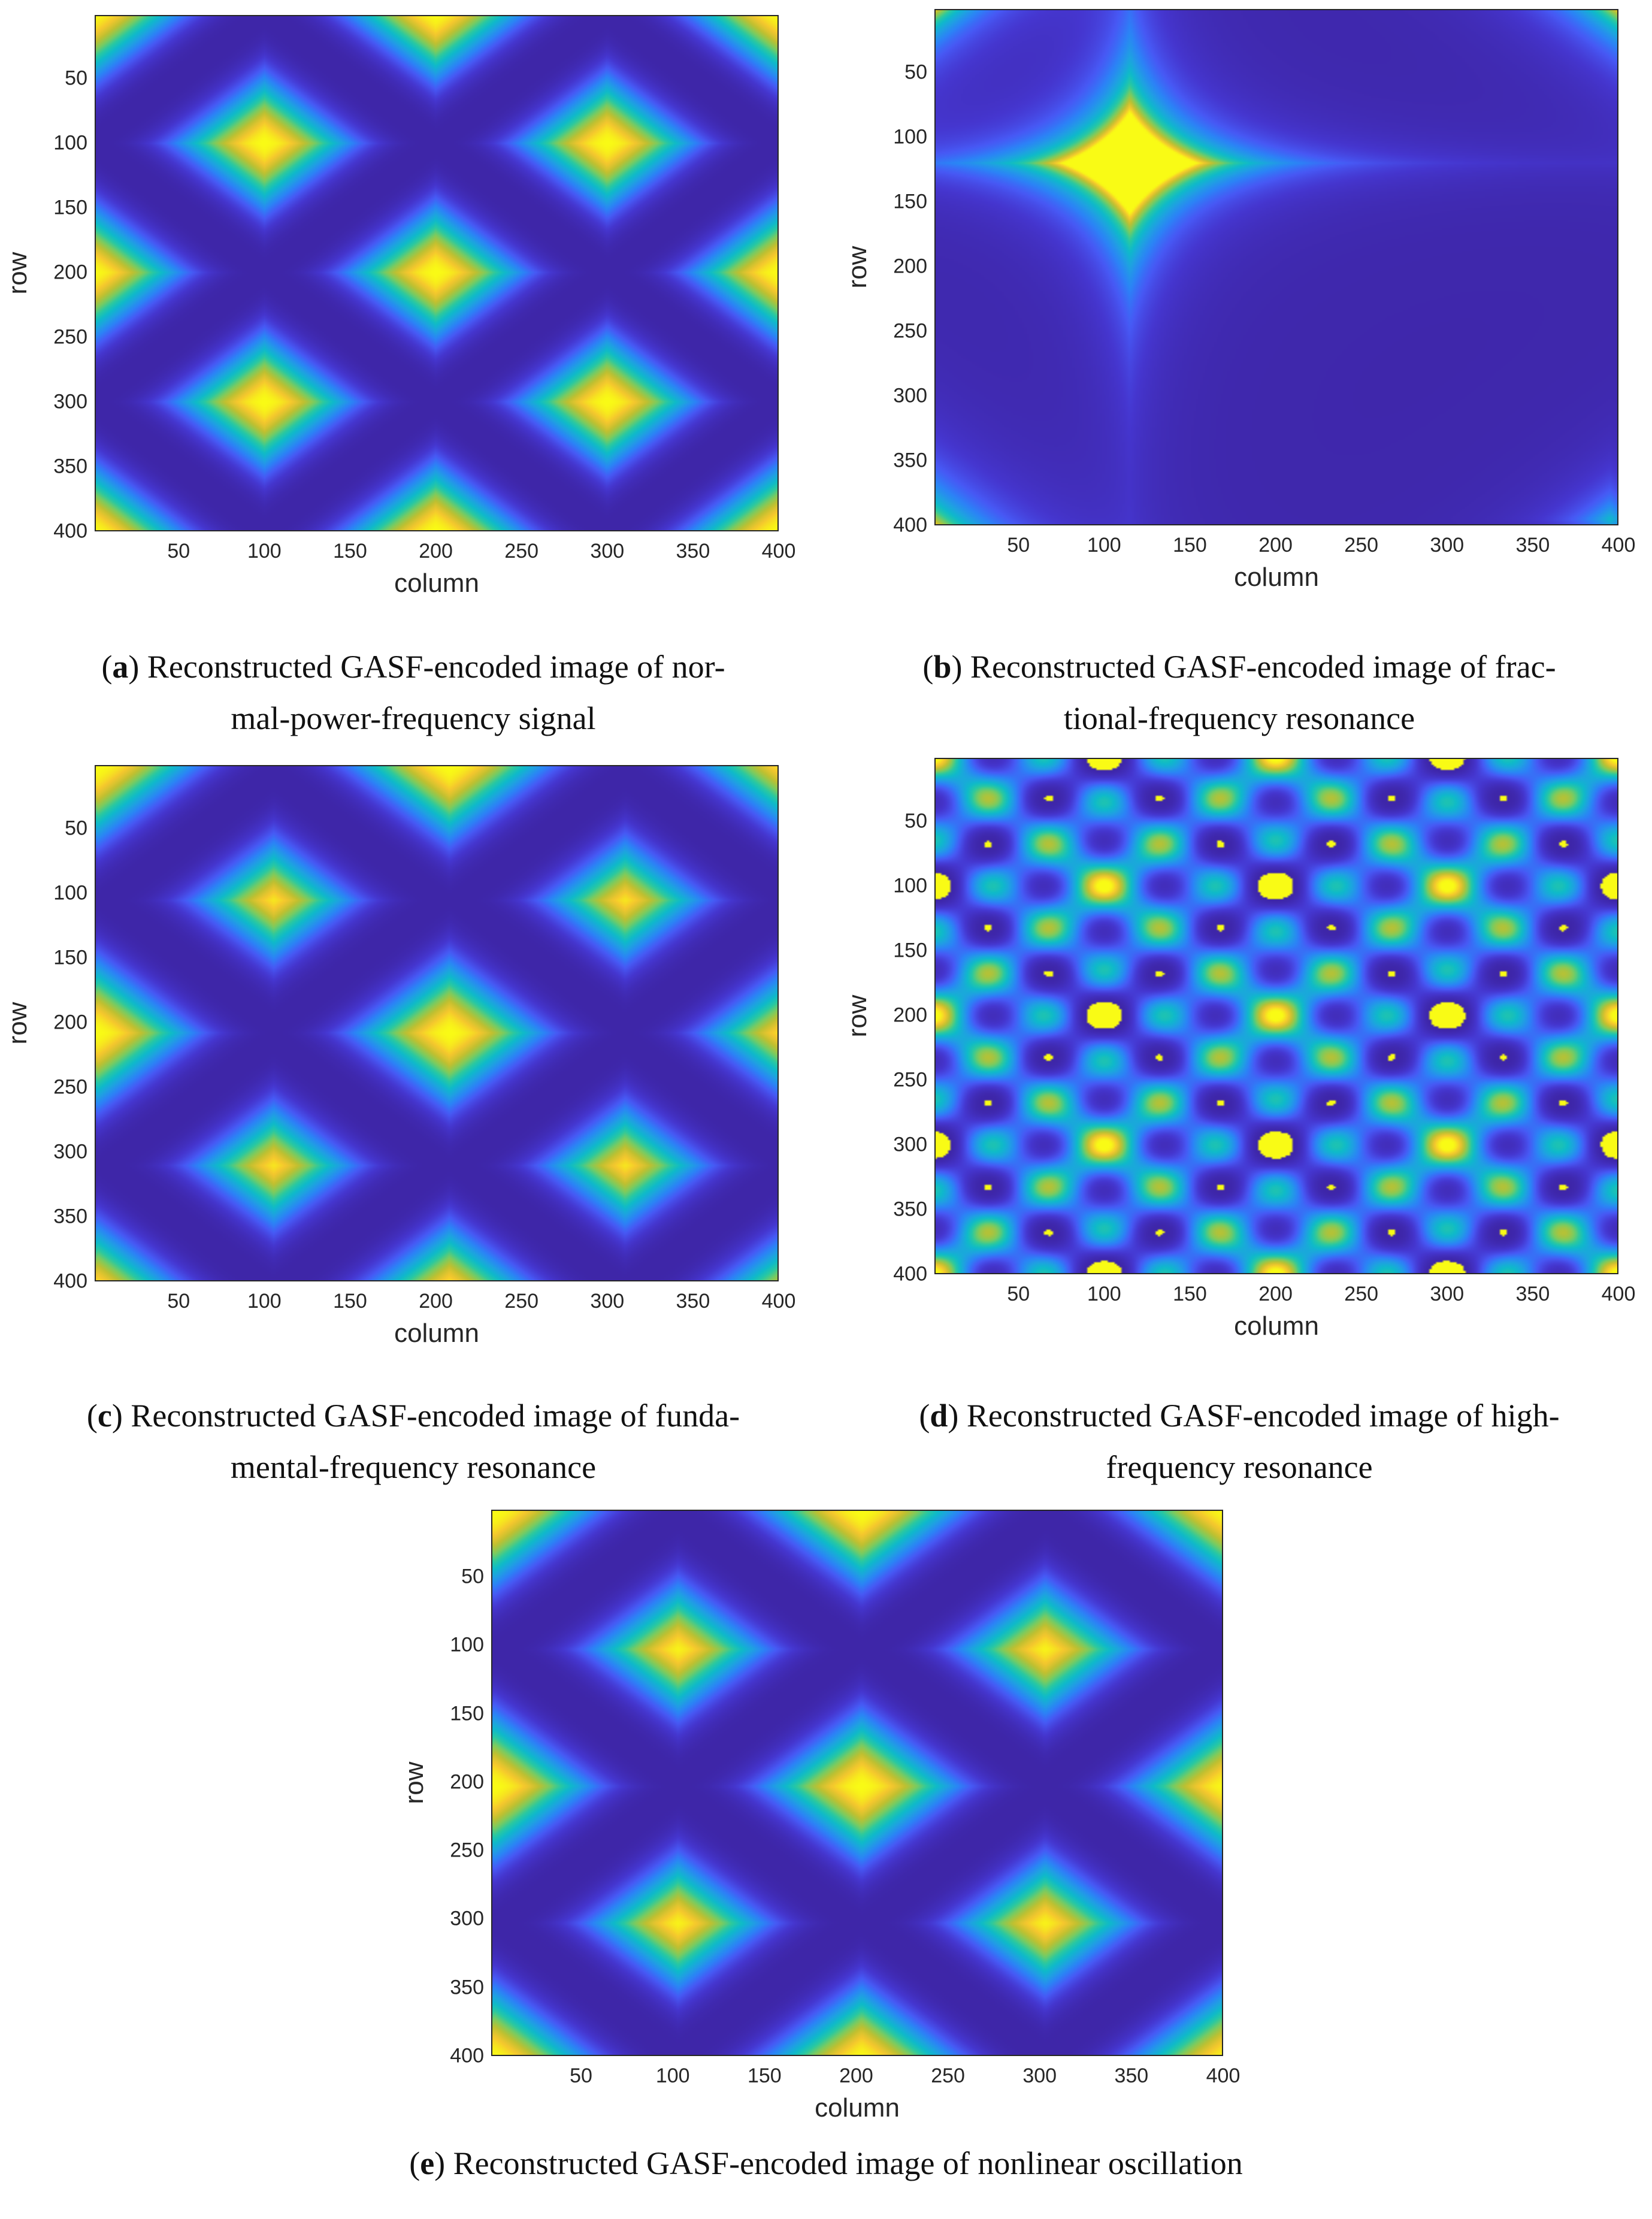 The width and height of the screenshot is (1652, 2219). What do you see at coordinates (437, 1023) in the screenshot?
I see `heatmap-c` at bounding box center [437, 1023].